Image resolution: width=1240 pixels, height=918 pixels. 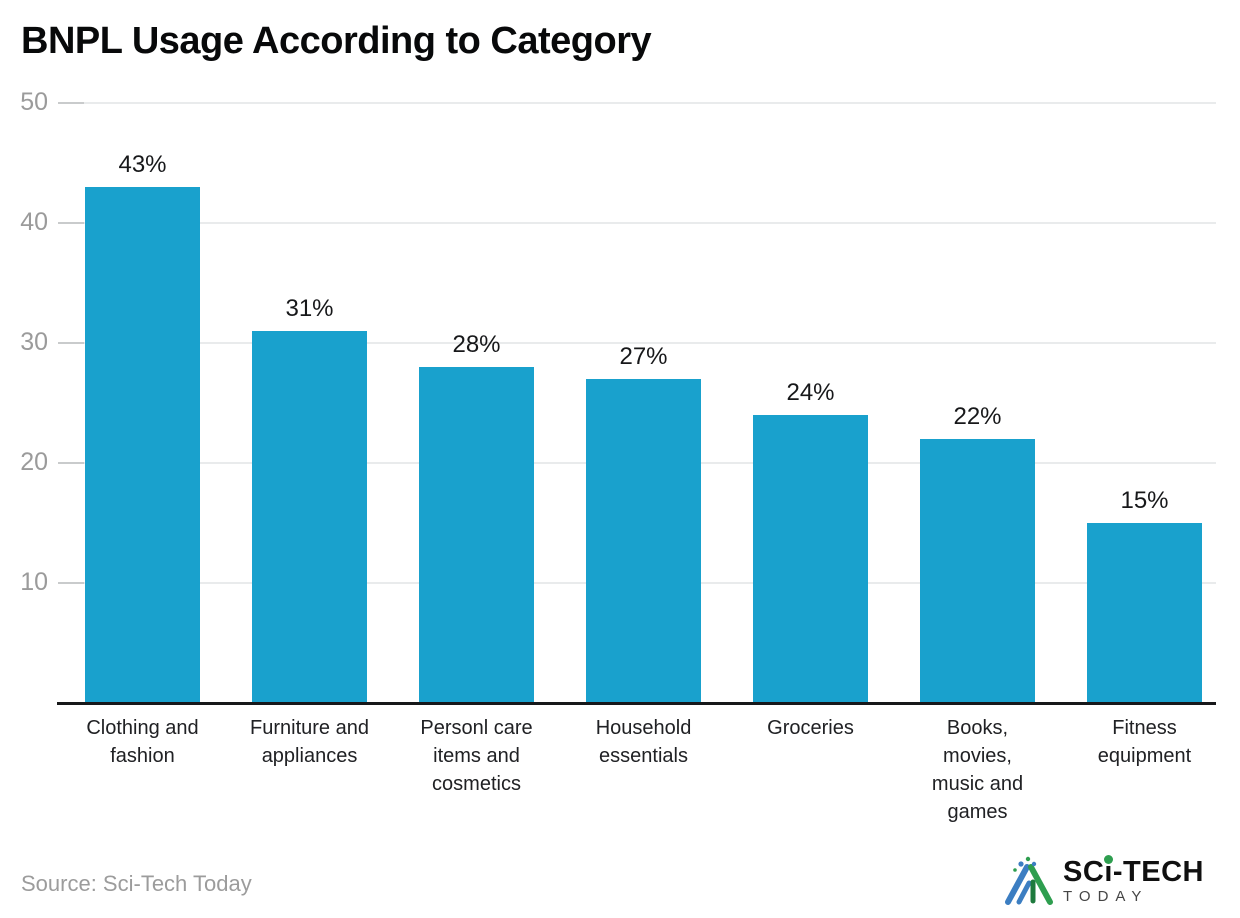 I want to click on sci-tech-logo-icon, so click(x=1029, y=880).